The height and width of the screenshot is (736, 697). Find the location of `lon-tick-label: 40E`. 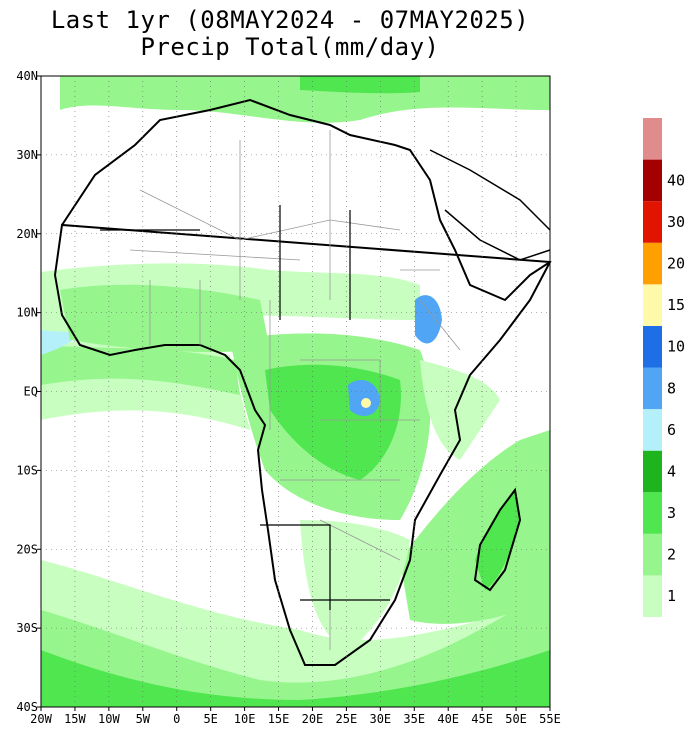

lon-tick-label: 40E is located at coordinates (448, 719).